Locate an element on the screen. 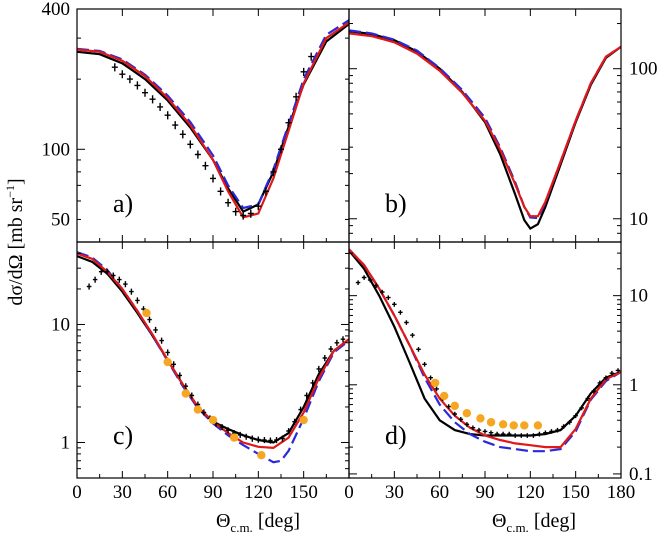 The width and height of the screenshot is (664, 534). panel-c-x-tick-label: 60 is located at coordinates (167, 492).